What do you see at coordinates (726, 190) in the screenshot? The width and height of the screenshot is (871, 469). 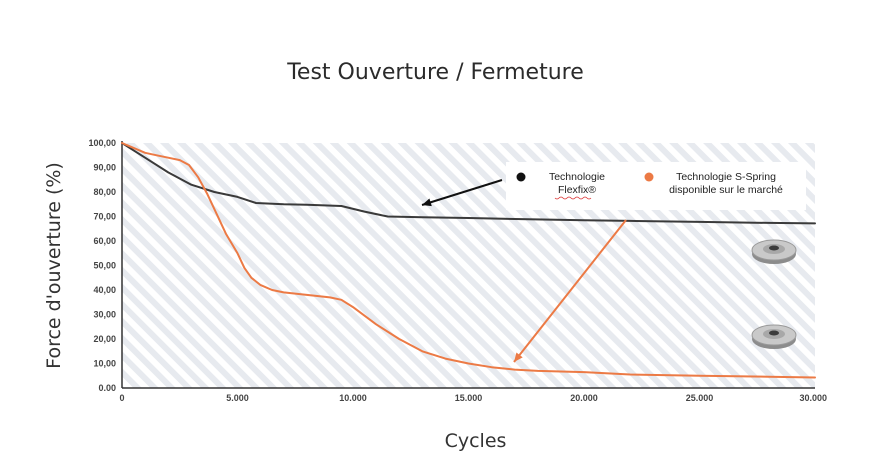 I see `legend-label: disponible sur le marché` at bounding box center [726, 190].